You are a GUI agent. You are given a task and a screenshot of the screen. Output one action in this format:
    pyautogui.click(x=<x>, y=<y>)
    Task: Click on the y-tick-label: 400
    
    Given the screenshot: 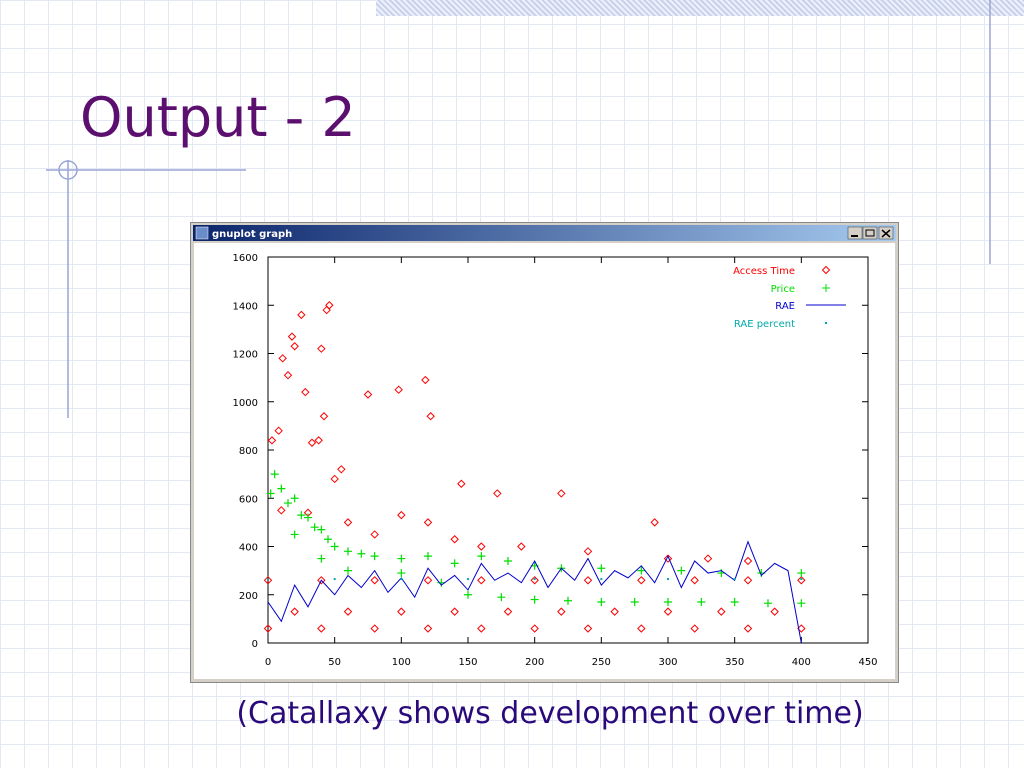 What is the action you would take?
    pyautogui.click(x=248, y=548)
    